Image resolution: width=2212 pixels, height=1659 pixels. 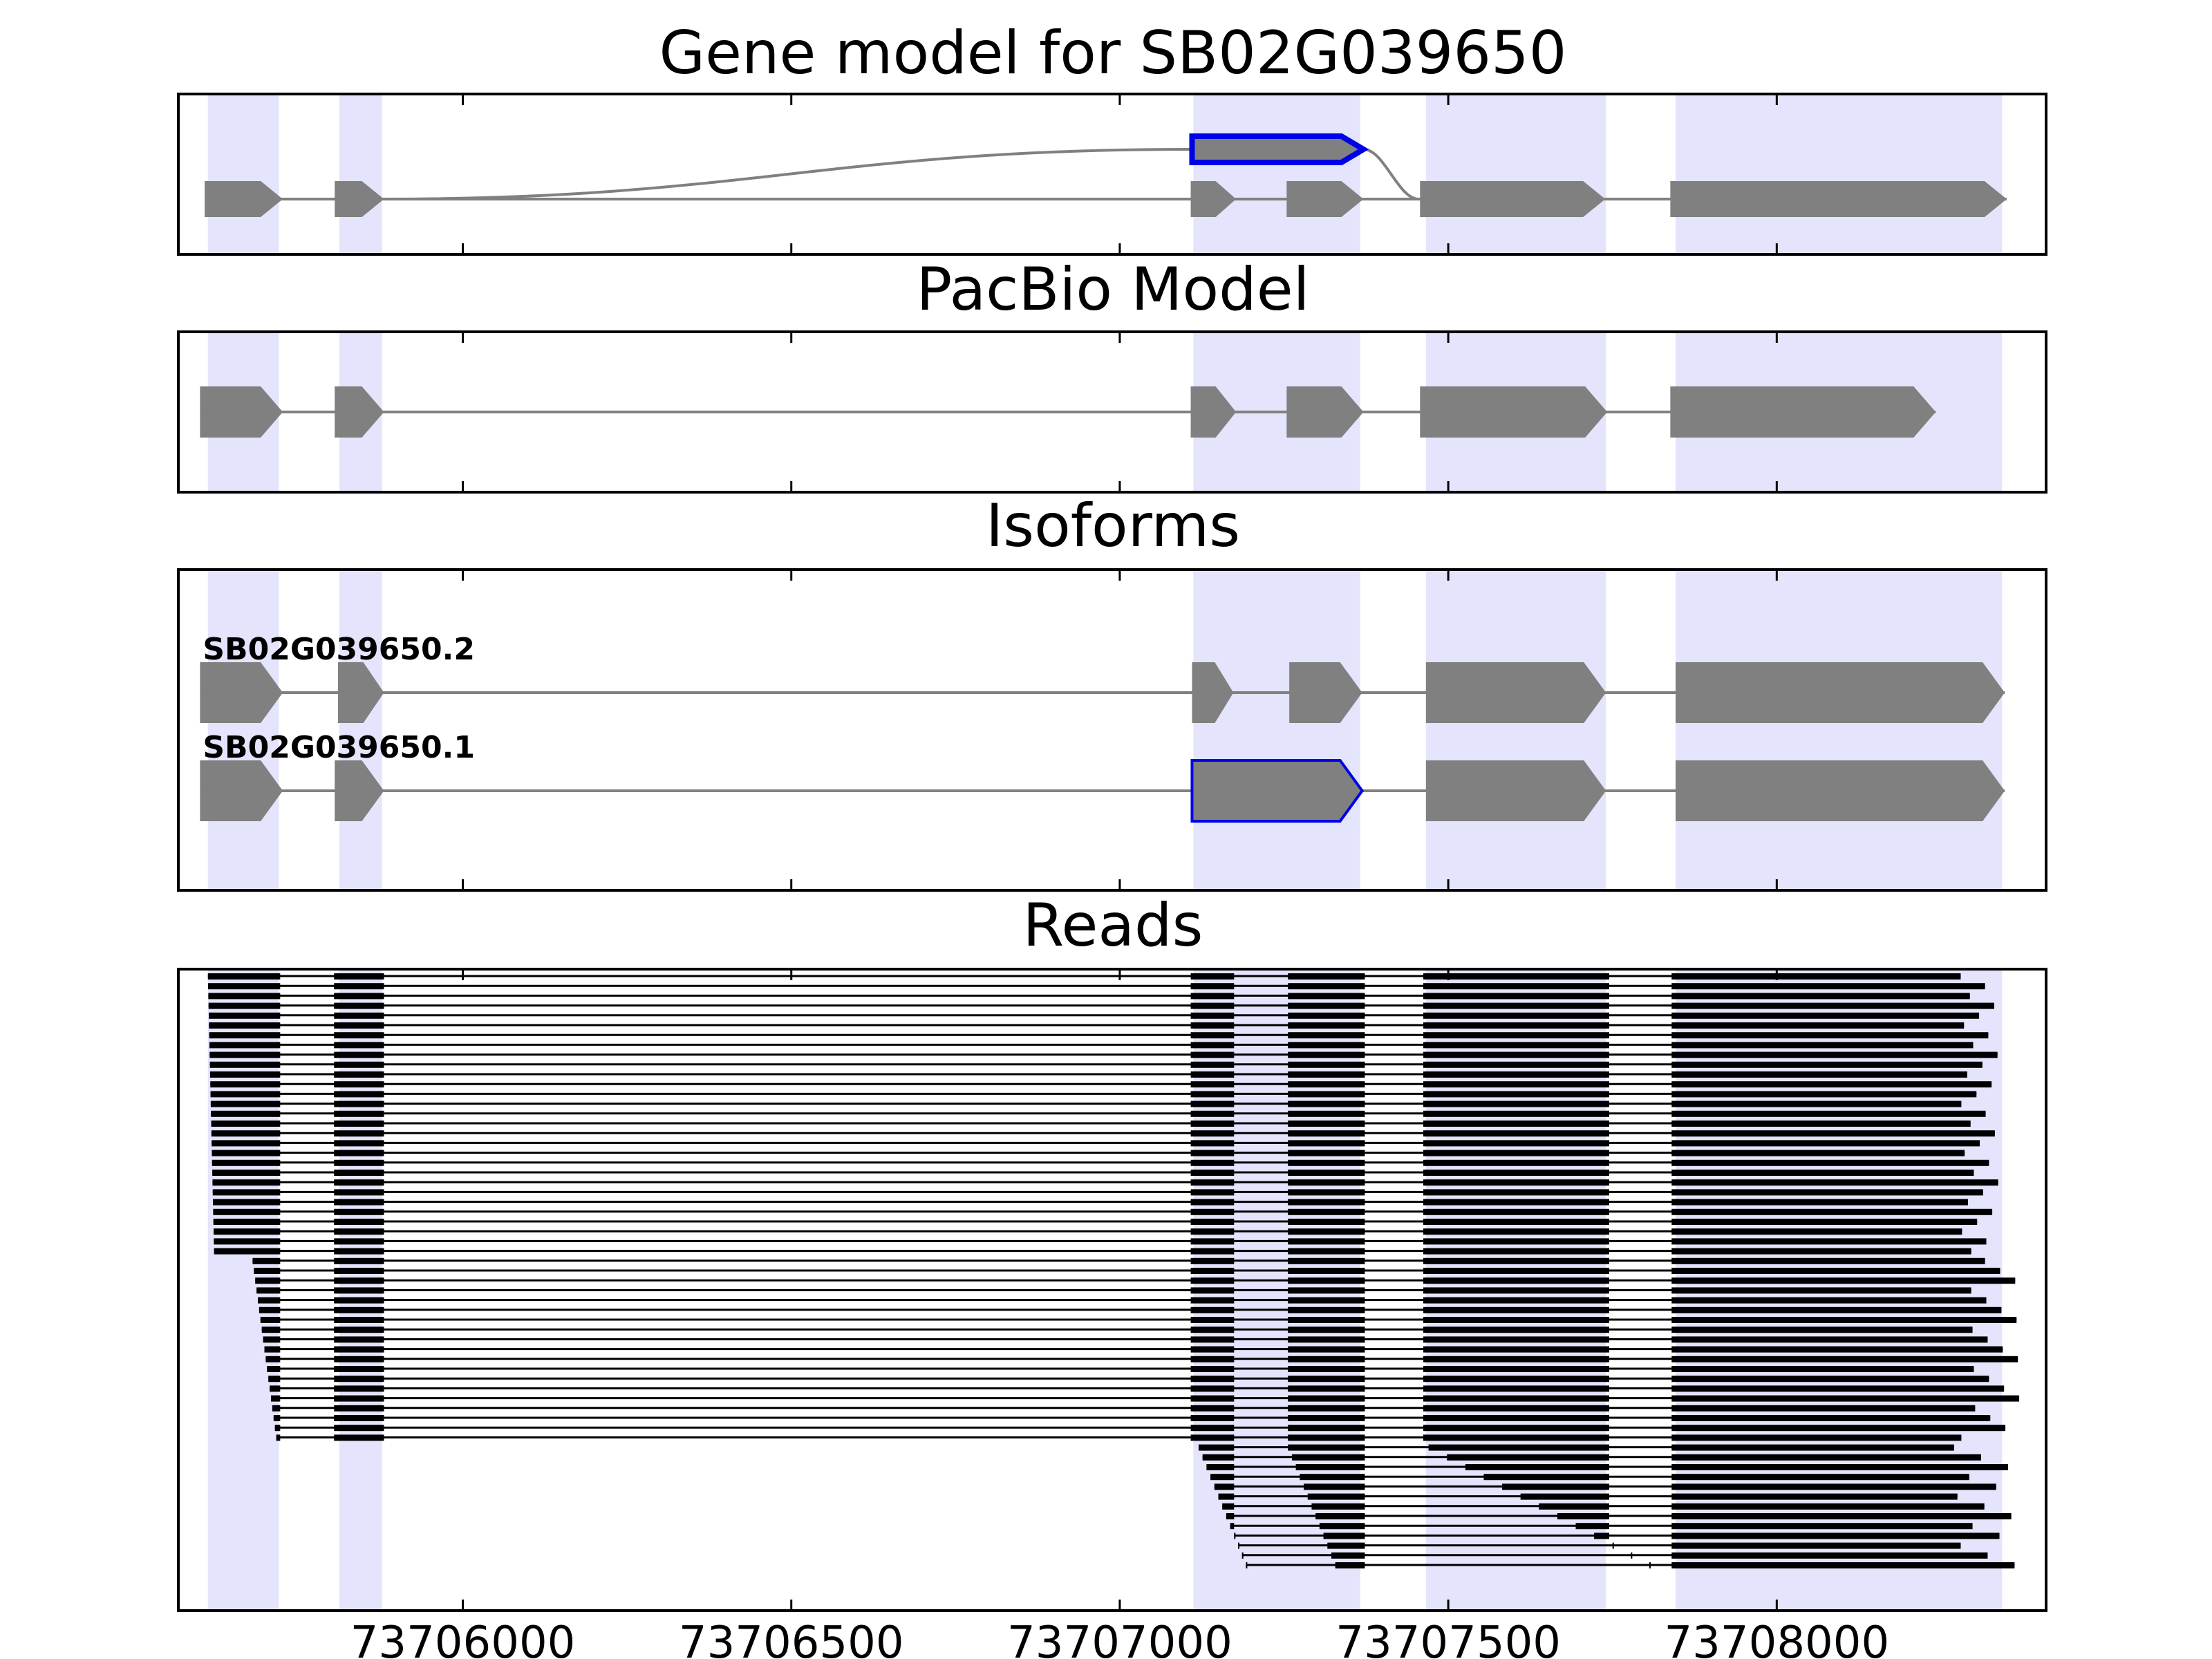 I want to click on highlight-band, so click(x=1276, y=174).